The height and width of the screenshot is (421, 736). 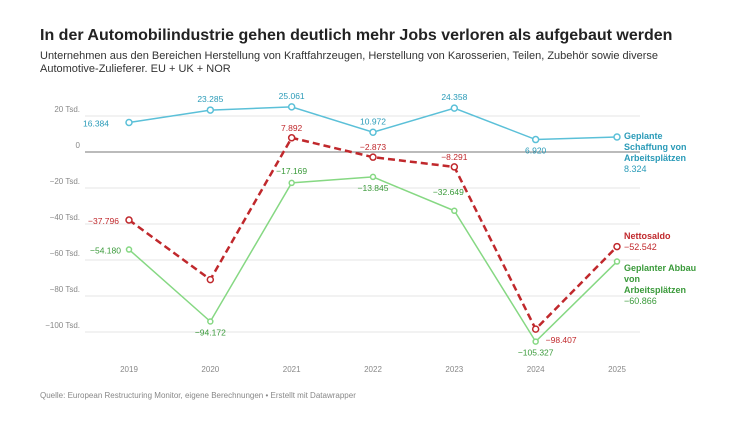 I want to click on y-tick-label: −80 Tsd., so click(x=65, y=289).